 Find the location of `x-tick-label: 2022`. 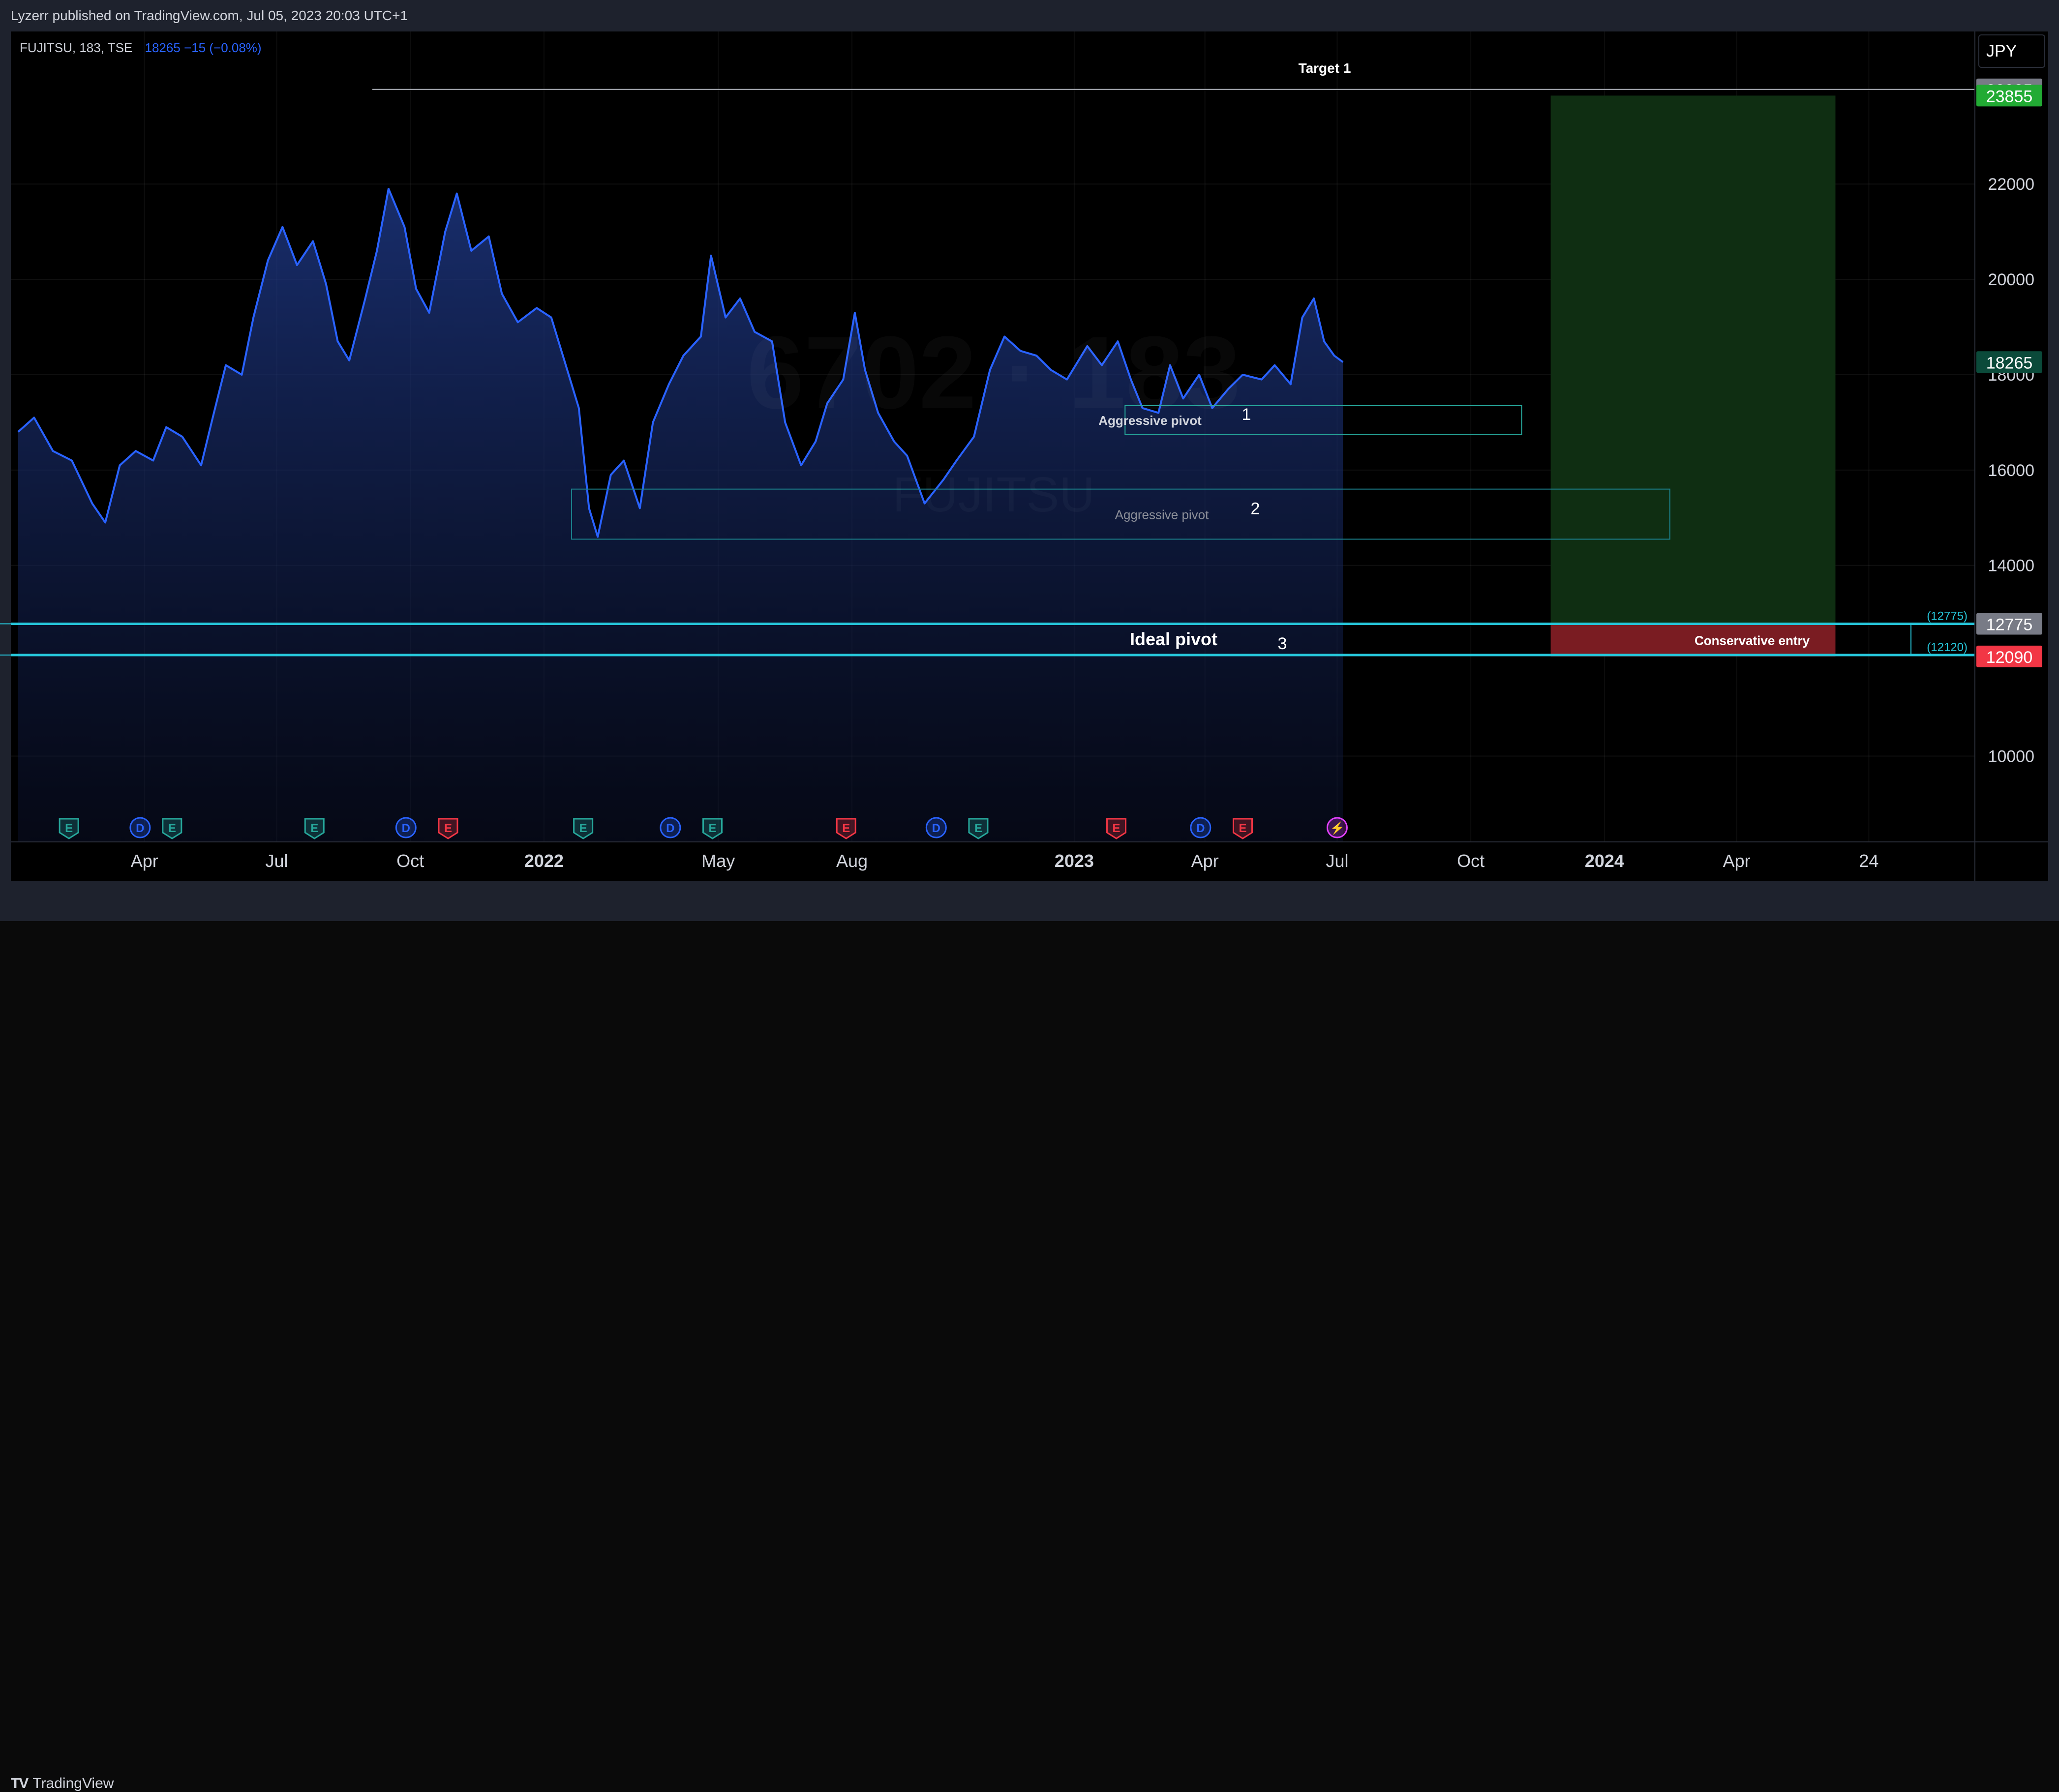

x-tick-label: 2022 is located at coordinates (544, 861).